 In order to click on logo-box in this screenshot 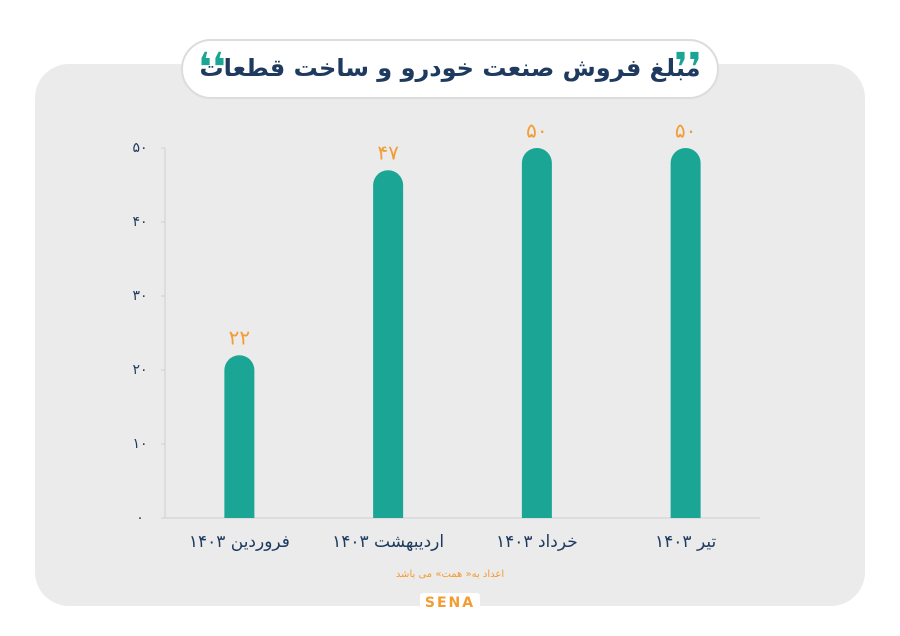, I will do `click(450, 603)`.